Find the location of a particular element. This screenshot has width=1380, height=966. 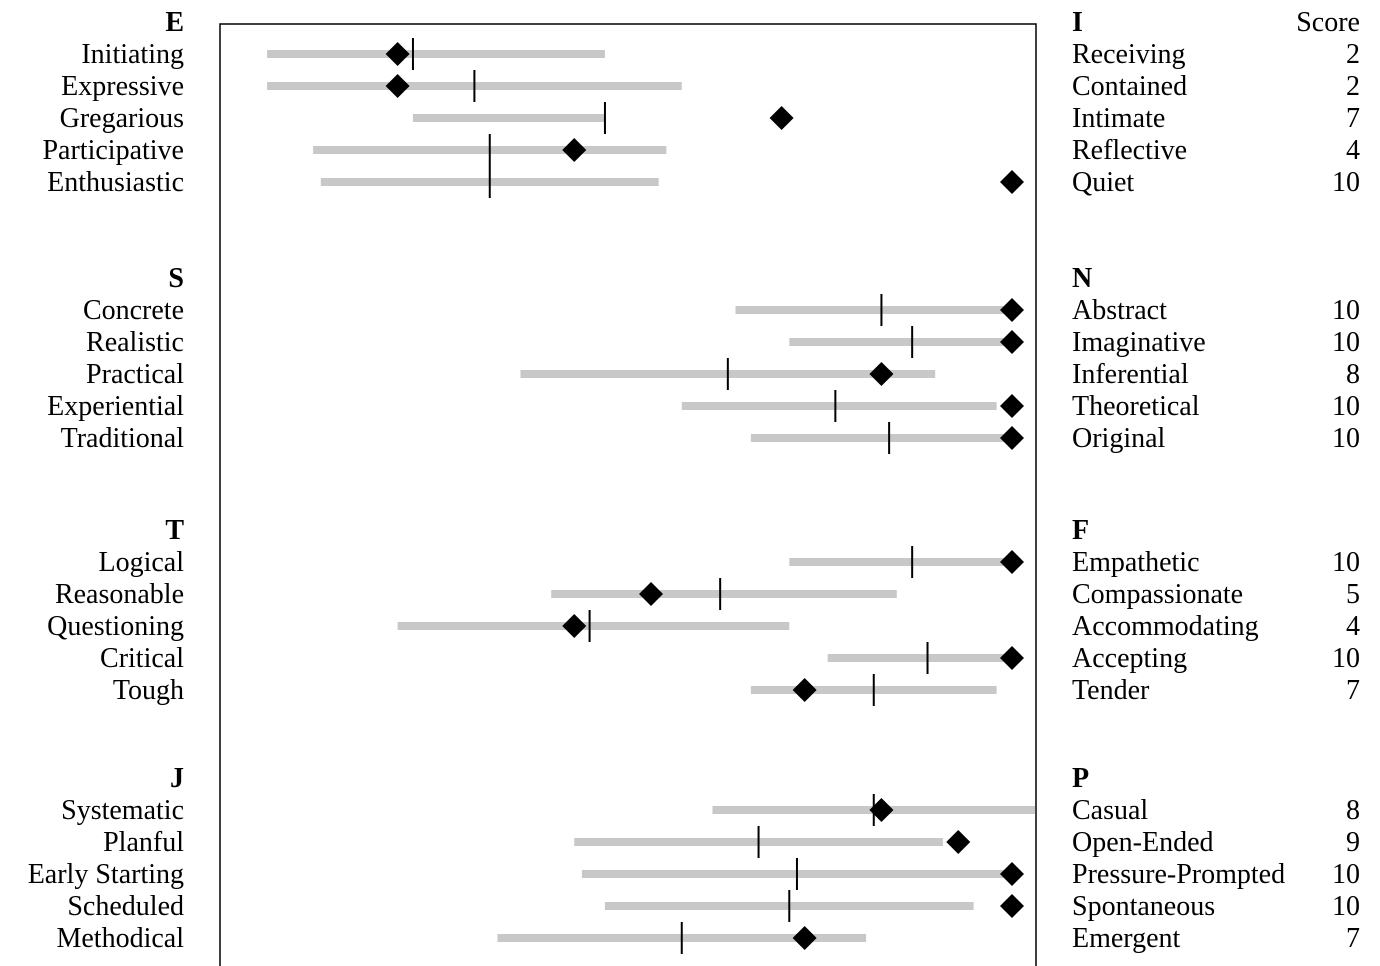

facet-right-label: Empathetic is located at coordinates (1136, 562).